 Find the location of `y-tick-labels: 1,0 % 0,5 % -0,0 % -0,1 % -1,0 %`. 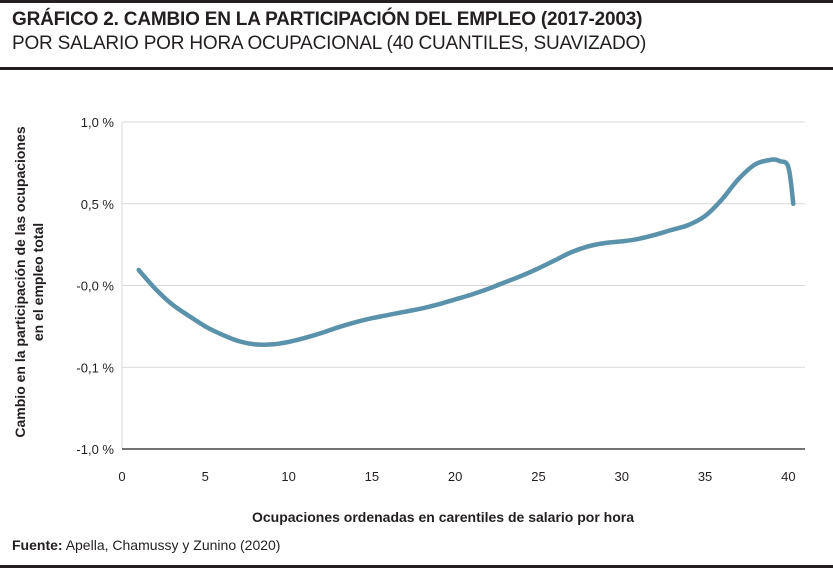

y-tick-labels: 1,0 % 0,5 % -0,0 % -0,1 % -1,0 % is located at coordinates (95, 286).